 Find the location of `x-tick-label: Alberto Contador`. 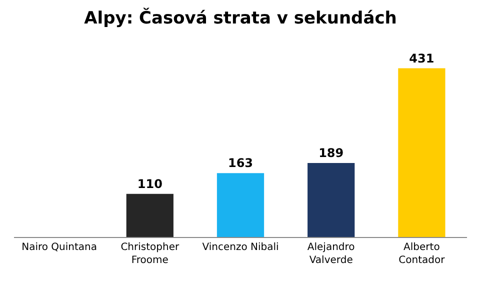

x-tick-label: Alberto Contador is located at coordinates (422, 254).